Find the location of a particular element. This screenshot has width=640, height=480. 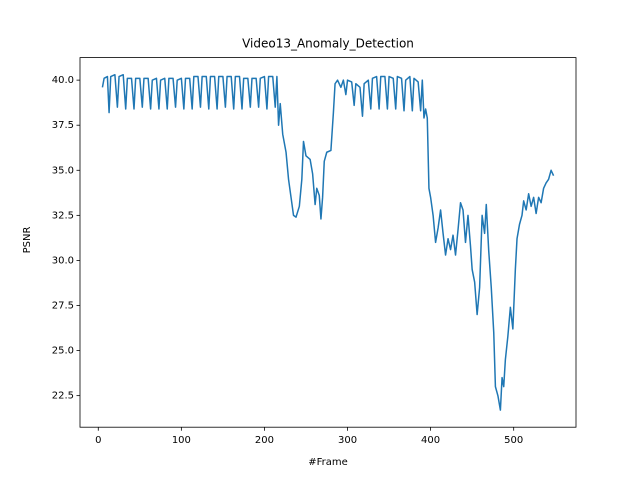

x-tick-label: 300 is located at coordinates (347, 440).